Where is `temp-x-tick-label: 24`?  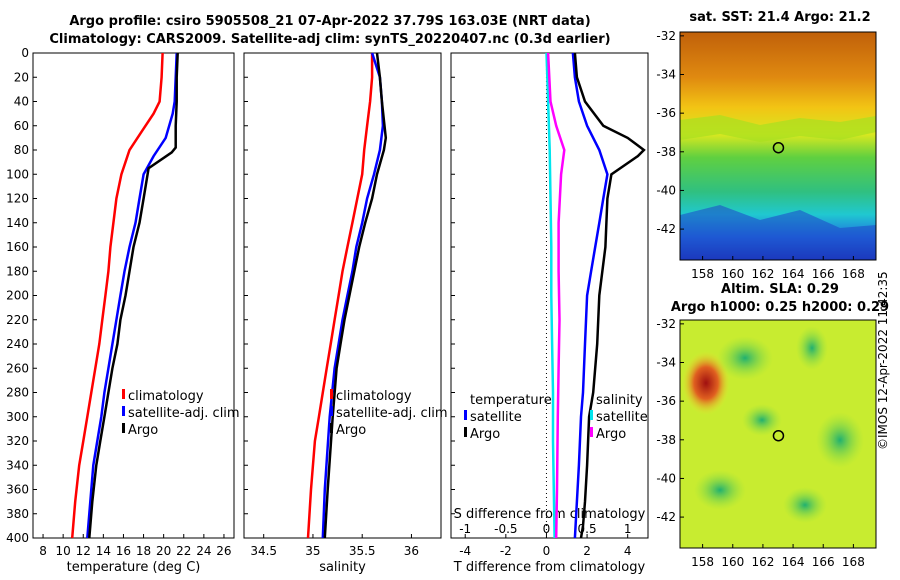 temp-x-tick-label: 24 is located at coordinates (203, 551).